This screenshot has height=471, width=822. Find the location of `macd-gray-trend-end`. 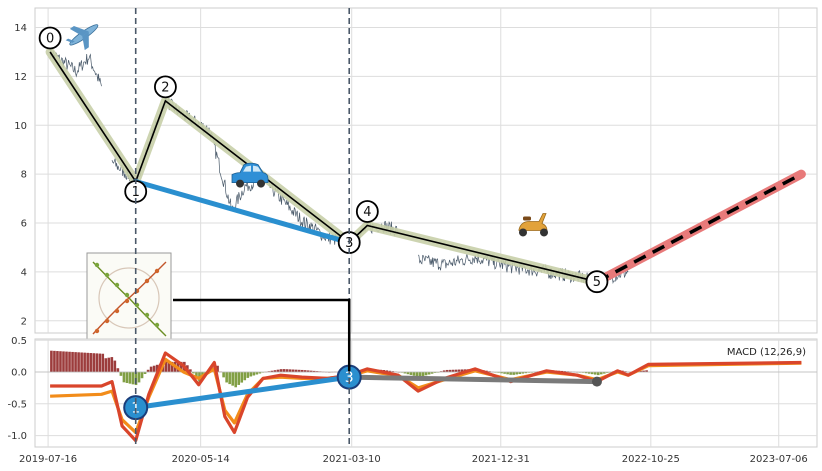

macd-gray-trend-end is located at coordinates (596, 381).